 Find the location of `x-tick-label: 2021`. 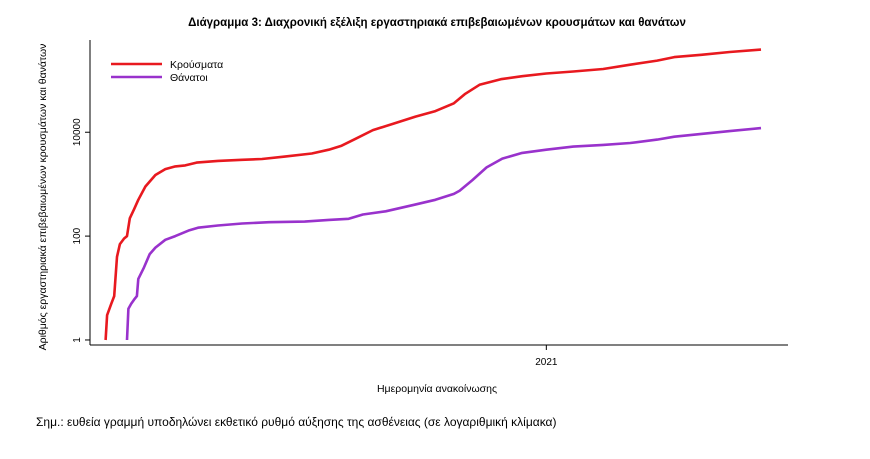

x-tick-label: 2021 is located at coordinates (546, 362).